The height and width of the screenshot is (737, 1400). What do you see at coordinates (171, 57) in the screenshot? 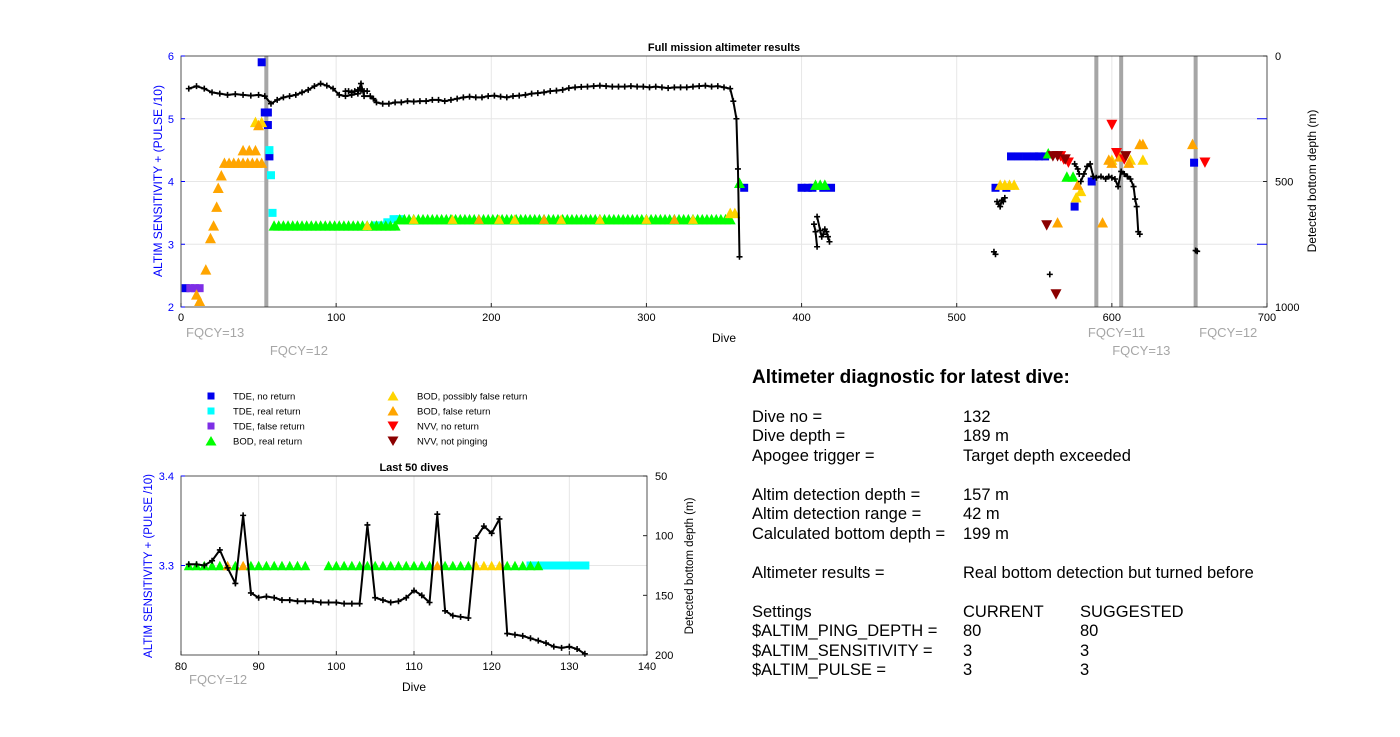
I see `top-y-left-tick-label: 6` at bounding box center [171, 57].